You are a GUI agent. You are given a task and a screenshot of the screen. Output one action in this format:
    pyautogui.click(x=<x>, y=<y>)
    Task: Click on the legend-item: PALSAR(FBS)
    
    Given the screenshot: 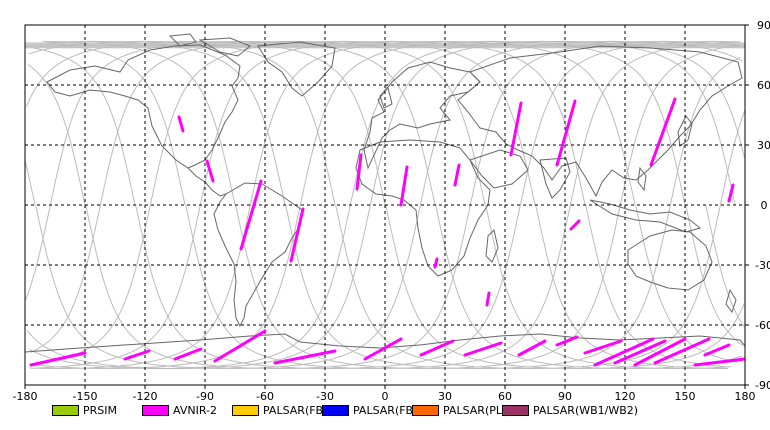 What is the action you would take?
    pyautogui.click(x=283, y=410)
    